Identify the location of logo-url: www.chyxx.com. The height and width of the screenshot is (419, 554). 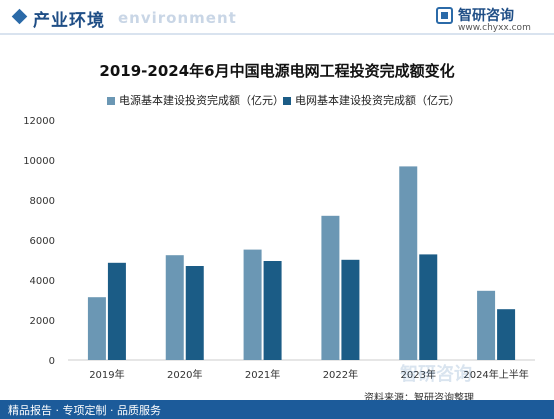
(494, 28).